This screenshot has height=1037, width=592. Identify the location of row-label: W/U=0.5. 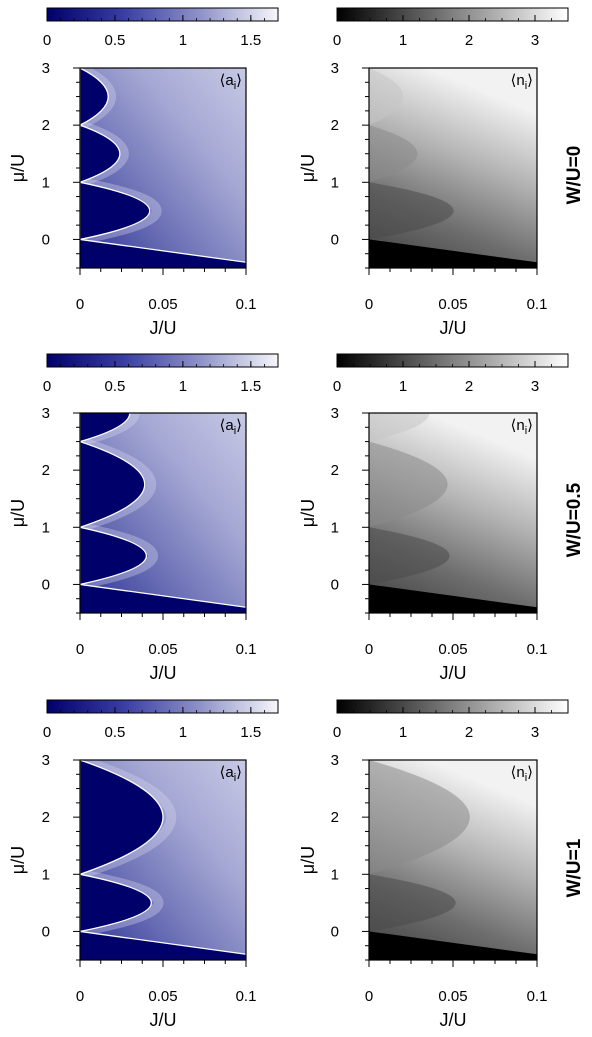
(574, 519).